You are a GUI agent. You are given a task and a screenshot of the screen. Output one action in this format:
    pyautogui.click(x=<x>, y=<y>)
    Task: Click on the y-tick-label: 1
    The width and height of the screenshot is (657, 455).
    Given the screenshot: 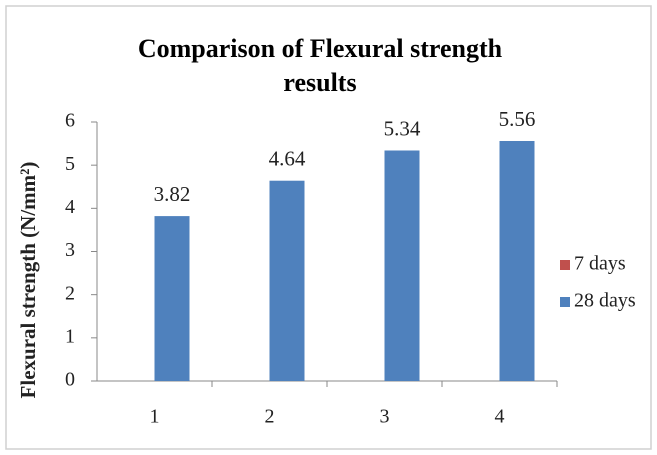 What is the action you would take?
    pyautogui.click(x=70, y=336)
    